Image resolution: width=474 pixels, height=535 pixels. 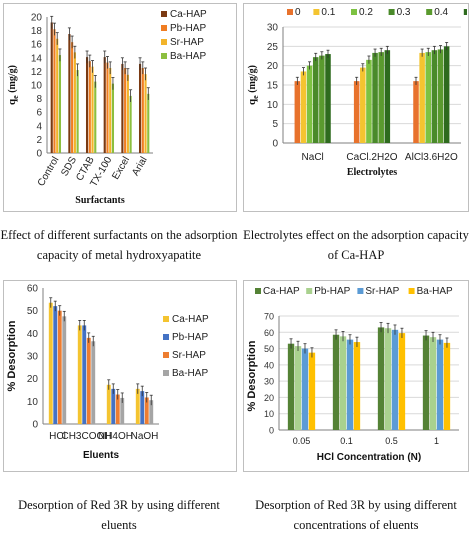 I want to click on x-tick-label: NaCl, so click(x=313, y=157).